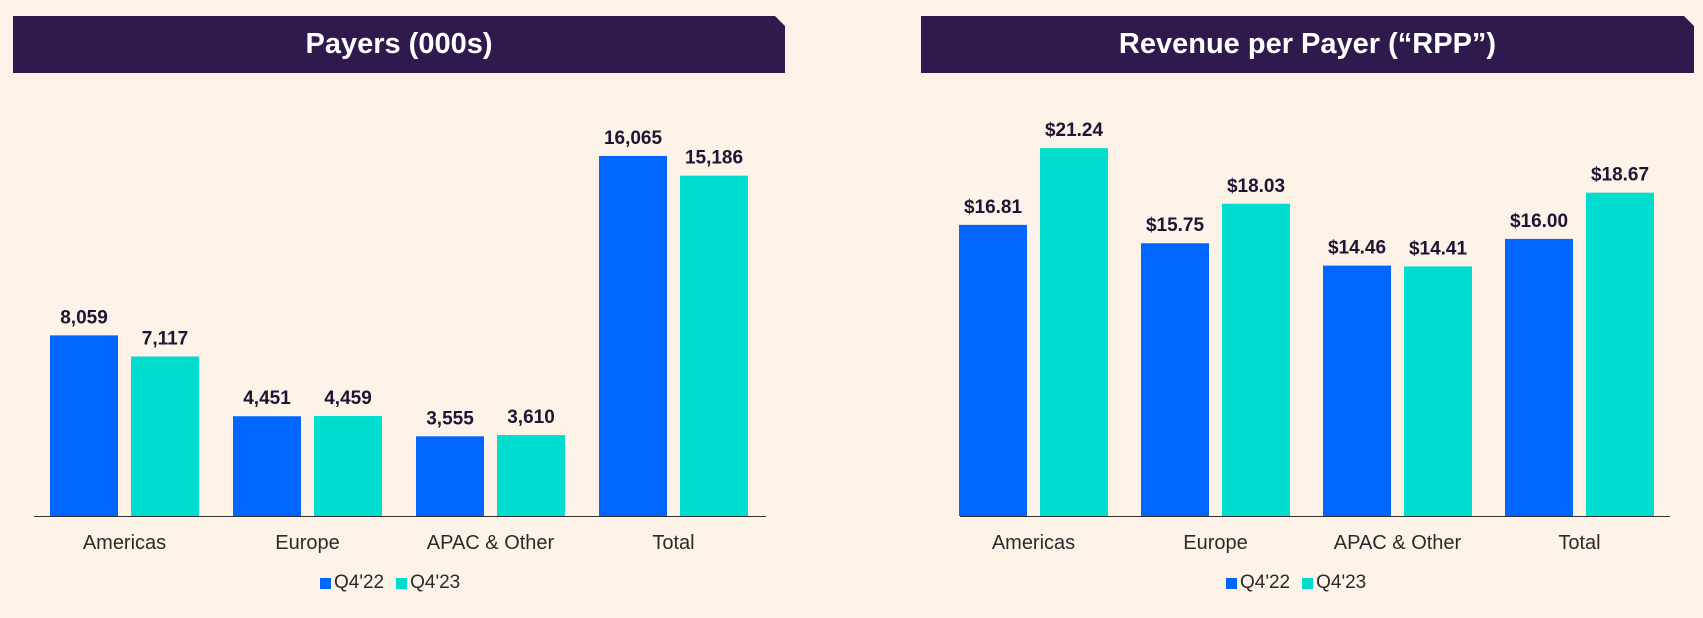 Image resolution: width=1703 pixels, height=618 pixels. Describe the element at coordinates (1620, 175) in the screenshot. I see `data-label-total-q4-23: $18.67` at that location.